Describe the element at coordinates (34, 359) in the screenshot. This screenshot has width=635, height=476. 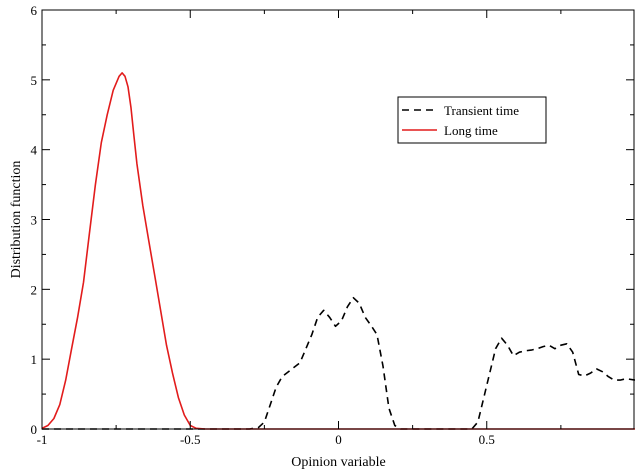
I see `y-tick-label: 1` at that location.